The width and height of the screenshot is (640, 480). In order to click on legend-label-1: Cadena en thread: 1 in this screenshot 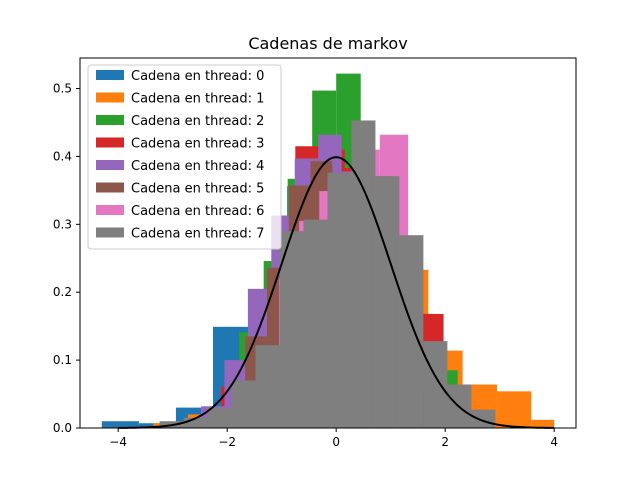, I will do `click(197, 99)`.